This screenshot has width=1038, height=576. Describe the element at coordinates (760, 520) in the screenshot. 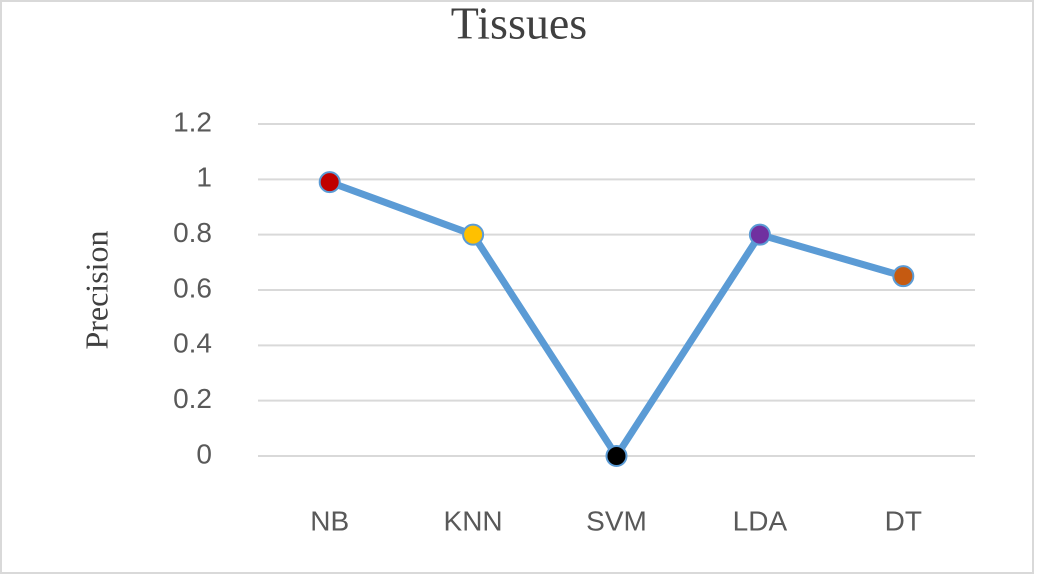

I see `x-tick-label: LDA` at that location.